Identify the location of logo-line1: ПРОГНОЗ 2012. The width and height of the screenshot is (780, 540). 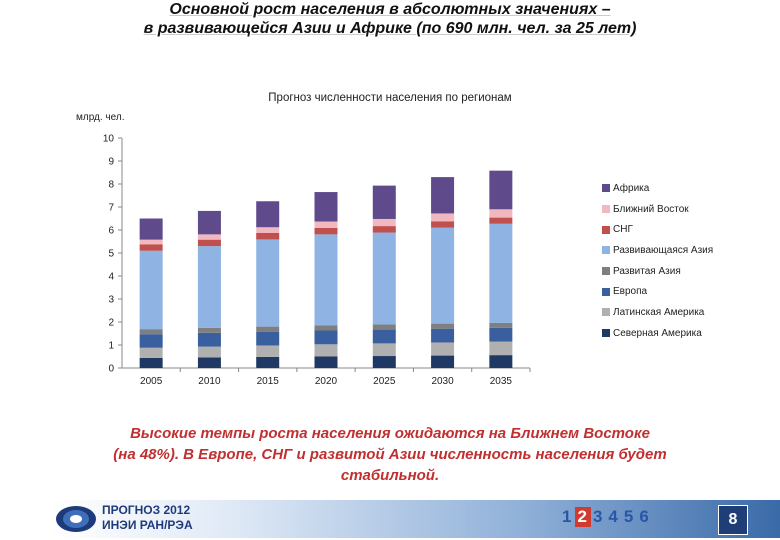
(146, 510).